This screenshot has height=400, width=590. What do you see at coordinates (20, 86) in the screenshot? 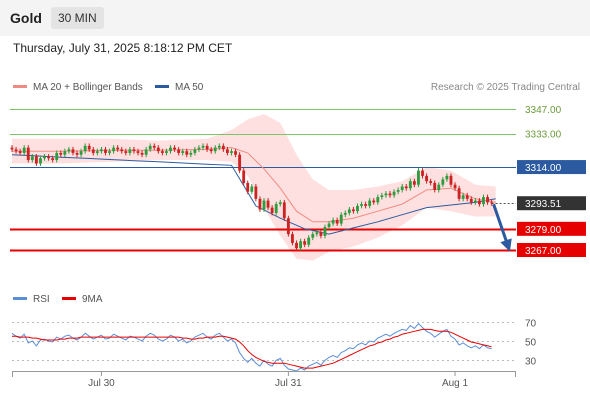
I see `ma20-legend-swatch` at bounding box center [20, 86].